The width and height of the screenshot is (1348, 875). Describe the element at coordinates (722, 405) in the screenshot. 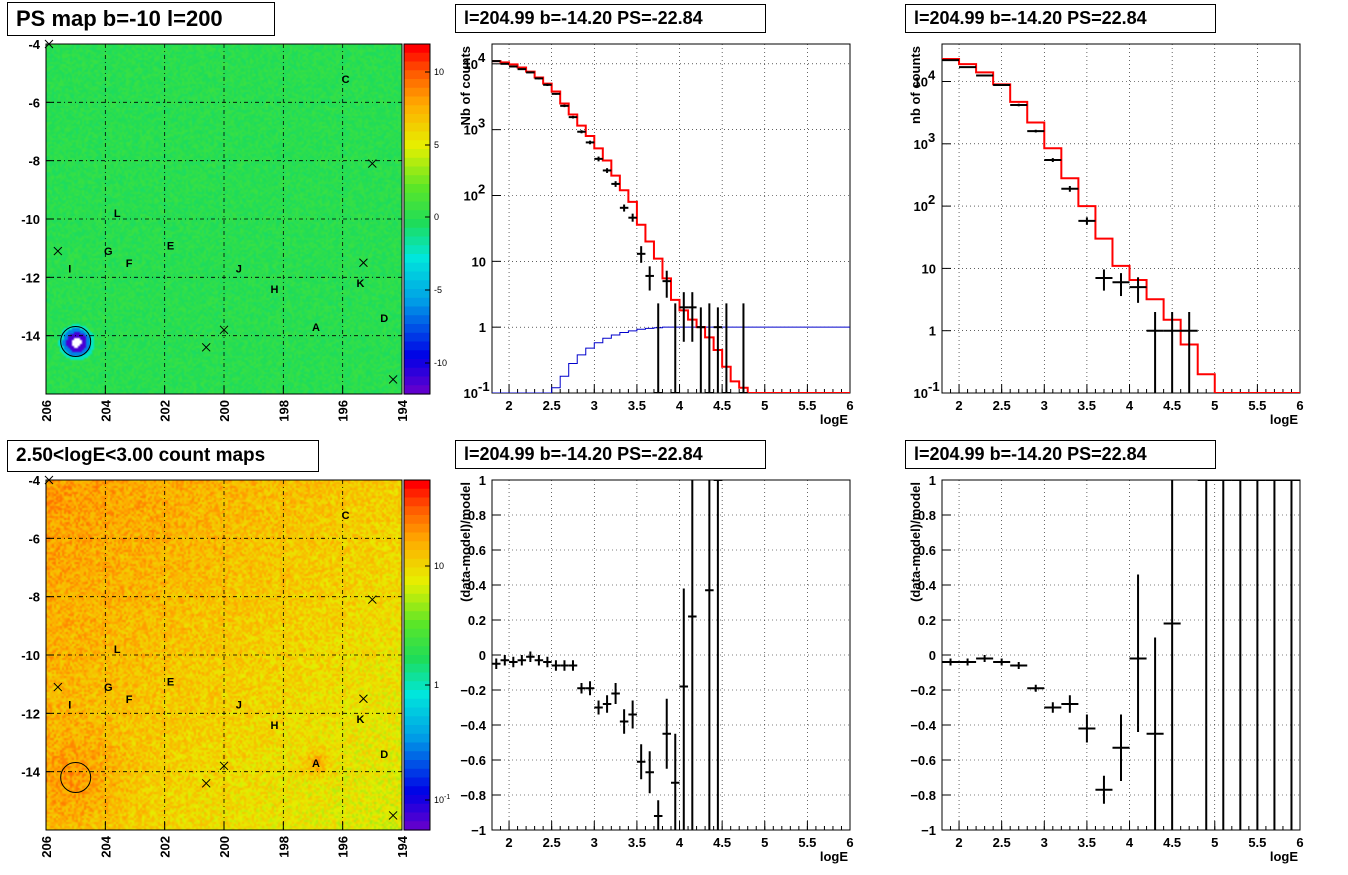

I see `chart-p2-xtick-label: 4.5` at that location.